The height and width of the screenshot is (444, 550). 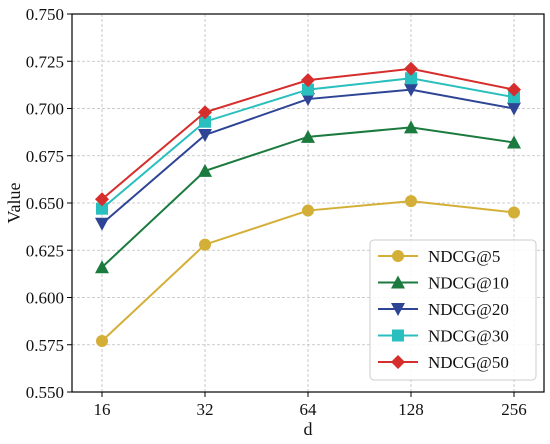 I want to click on legend-item: NDCG@30, so click(x=443, y=336).